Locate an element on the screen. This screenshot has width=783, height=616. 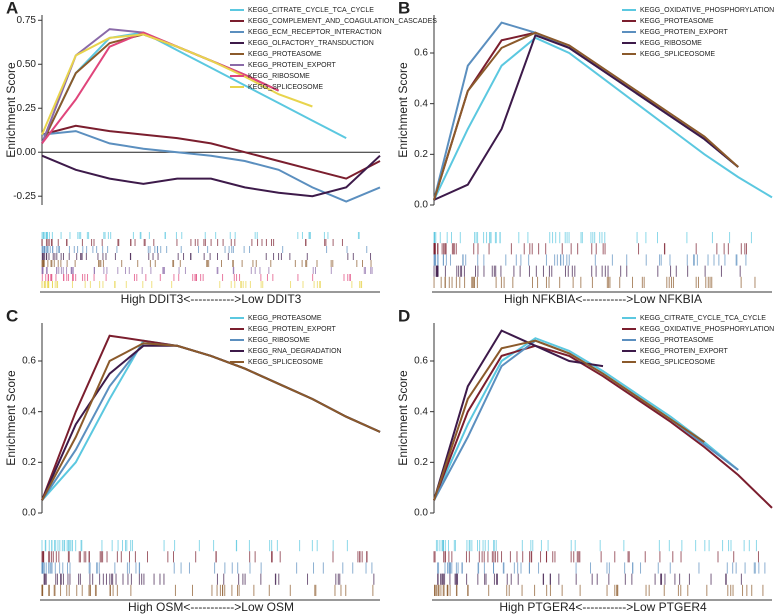
y-tick-label: 0.00 is located at coordinates (27, 152).